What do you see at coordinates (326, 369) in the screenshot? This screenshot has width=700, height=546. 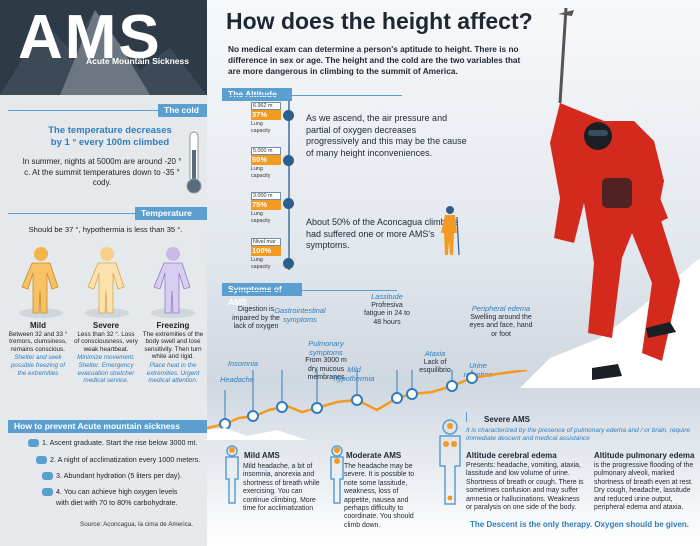 I see `symptom-desc: From 3000 m dry mucous membranes` at bounding box center [326, 369].